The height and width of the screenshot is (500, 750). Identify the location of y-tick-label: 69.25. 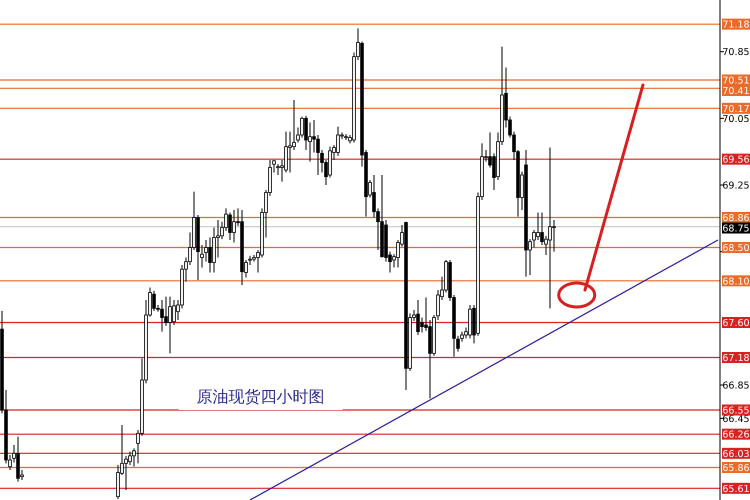
(736, 186).